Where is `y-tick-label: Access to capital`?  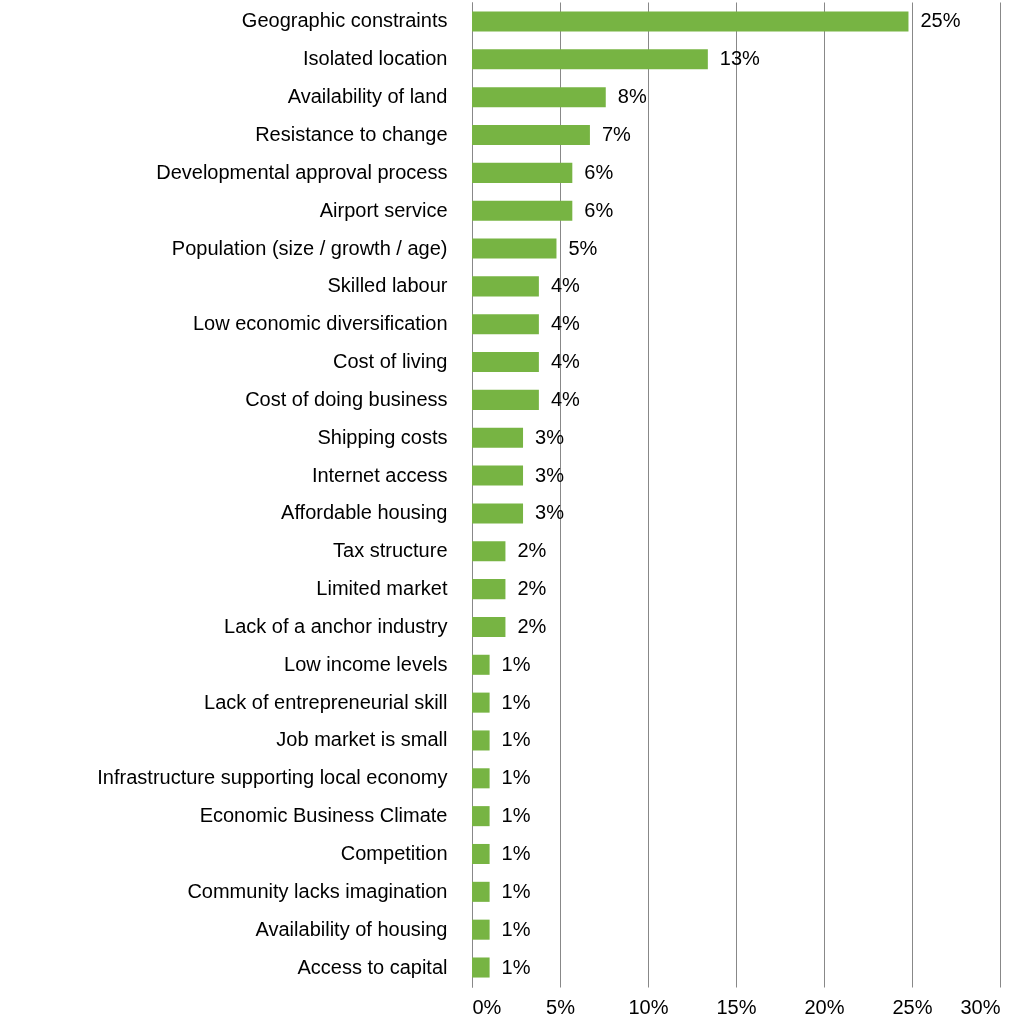 y-tick-label: Access to capital is located at coordinates (372, 966).